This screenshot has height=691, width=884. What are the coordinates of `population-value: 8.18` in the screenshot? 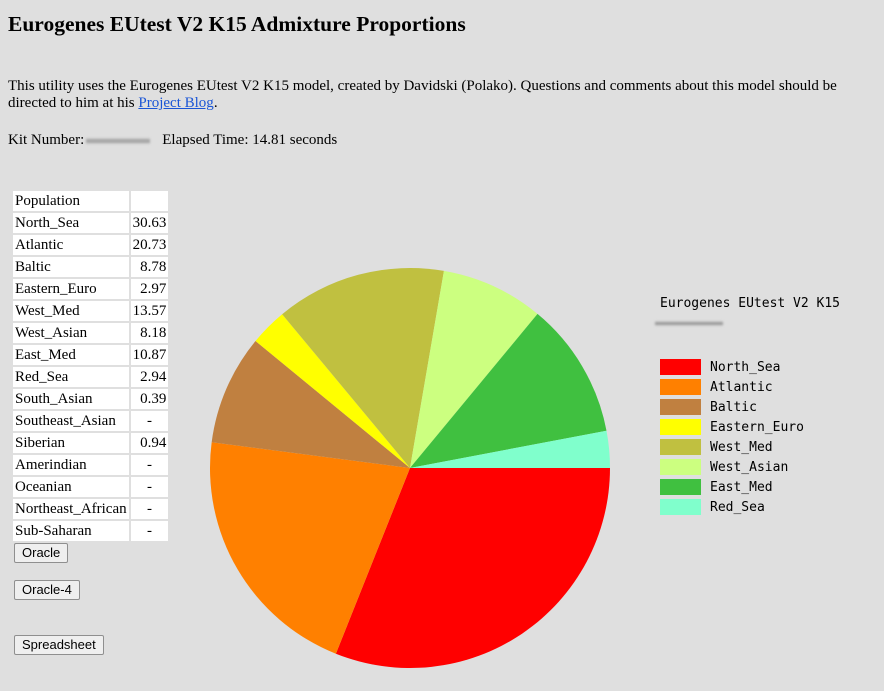 It's located at (149, 333).